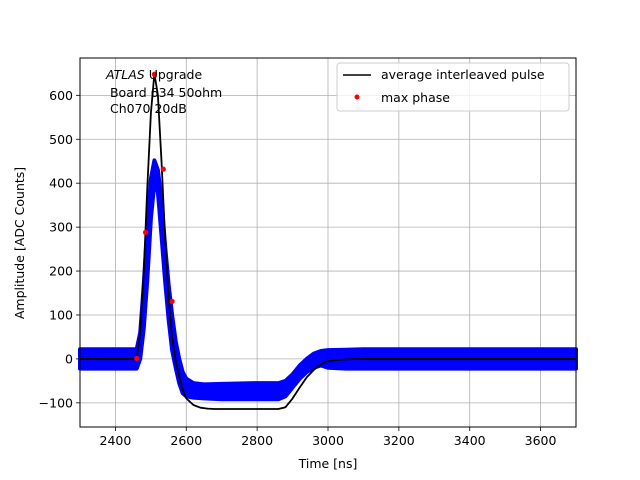 The width and height of the screenshot is (640, 480). Describe the element at coordinates (61, 183) in the screenshot. I see `y-tick-label: 400` at that location.